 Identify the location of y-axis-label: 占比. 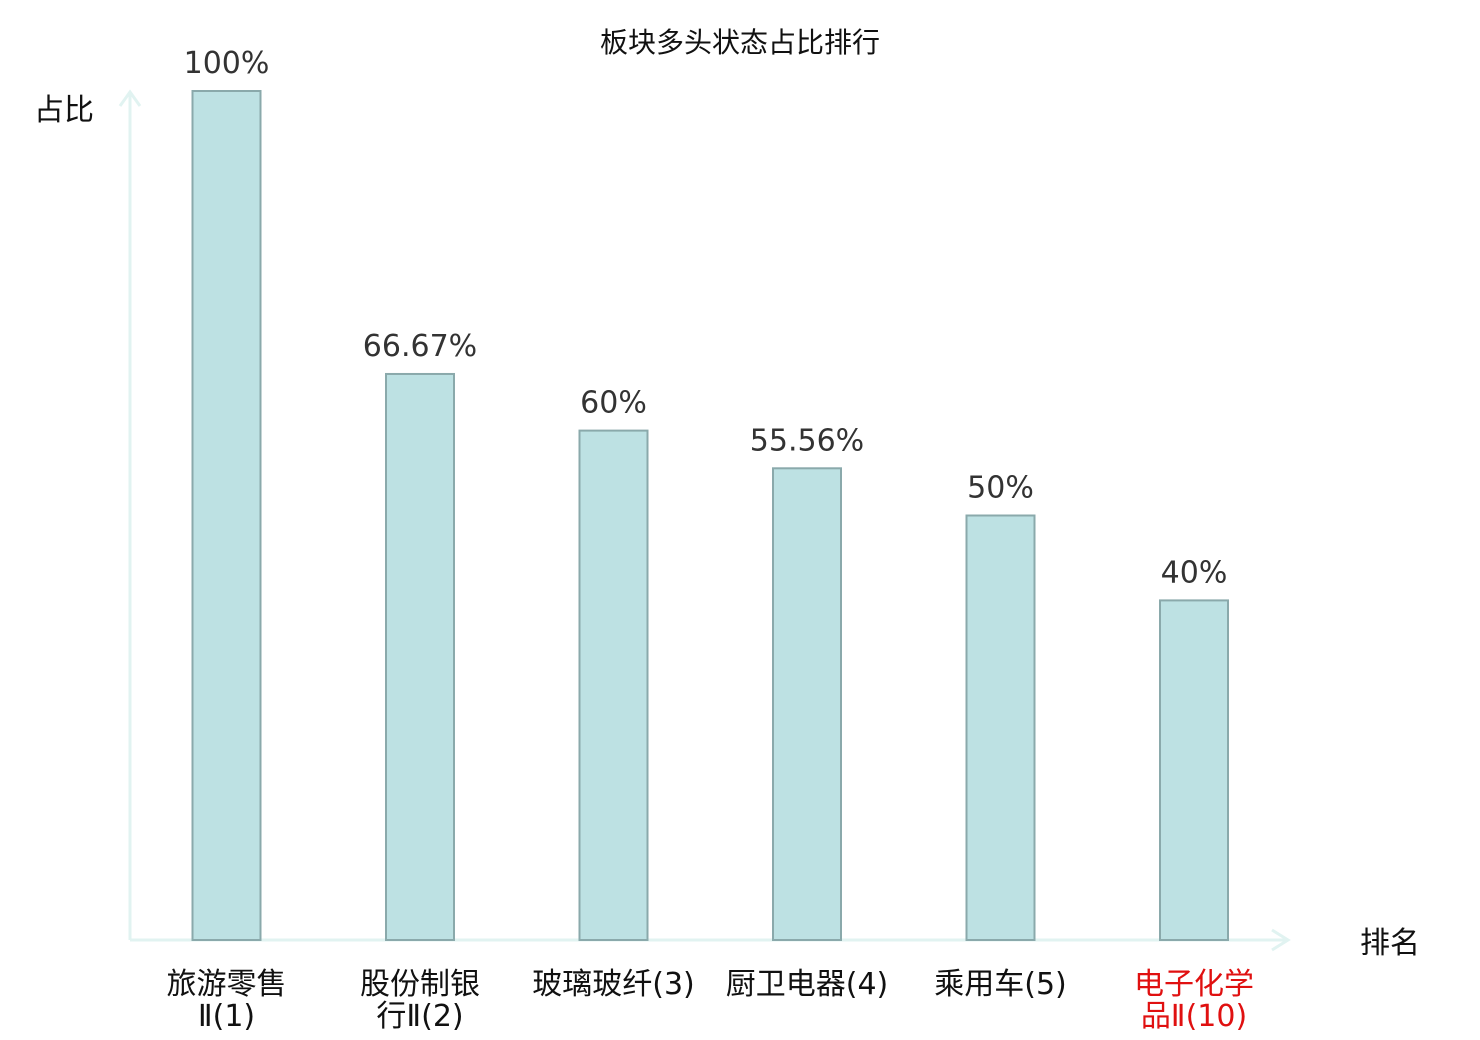
(64, 110).